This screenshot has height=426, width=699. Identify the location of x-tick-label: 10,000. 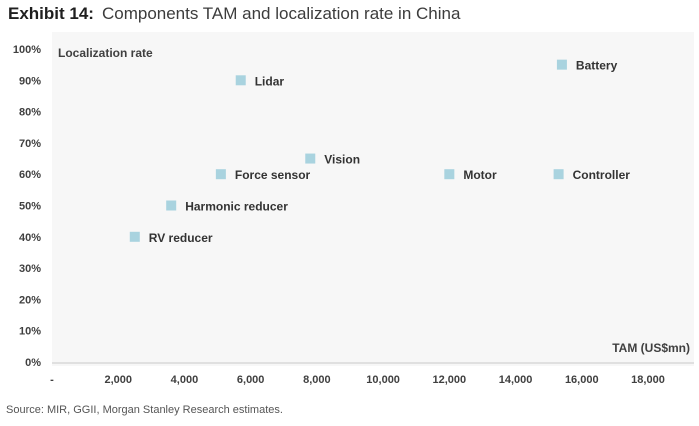
(383, 380).